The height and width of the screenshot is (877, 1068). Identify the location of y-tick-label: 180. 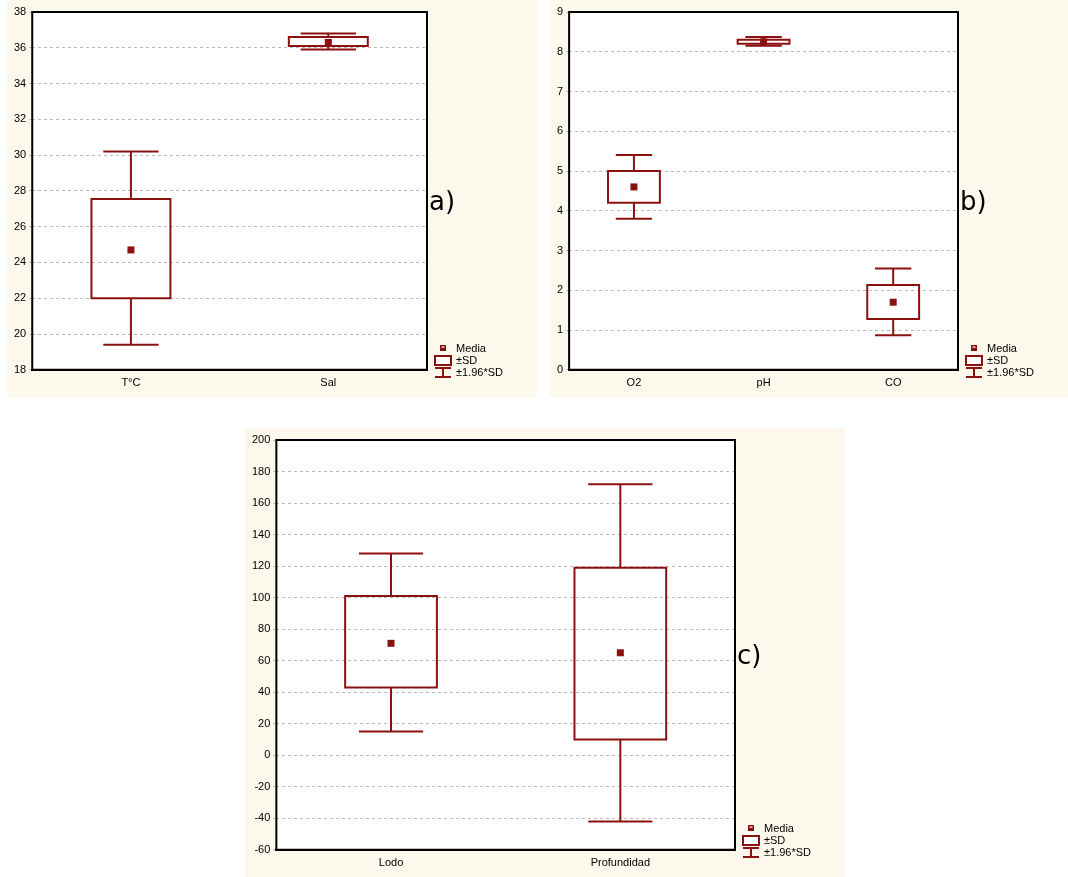
(261, 470).